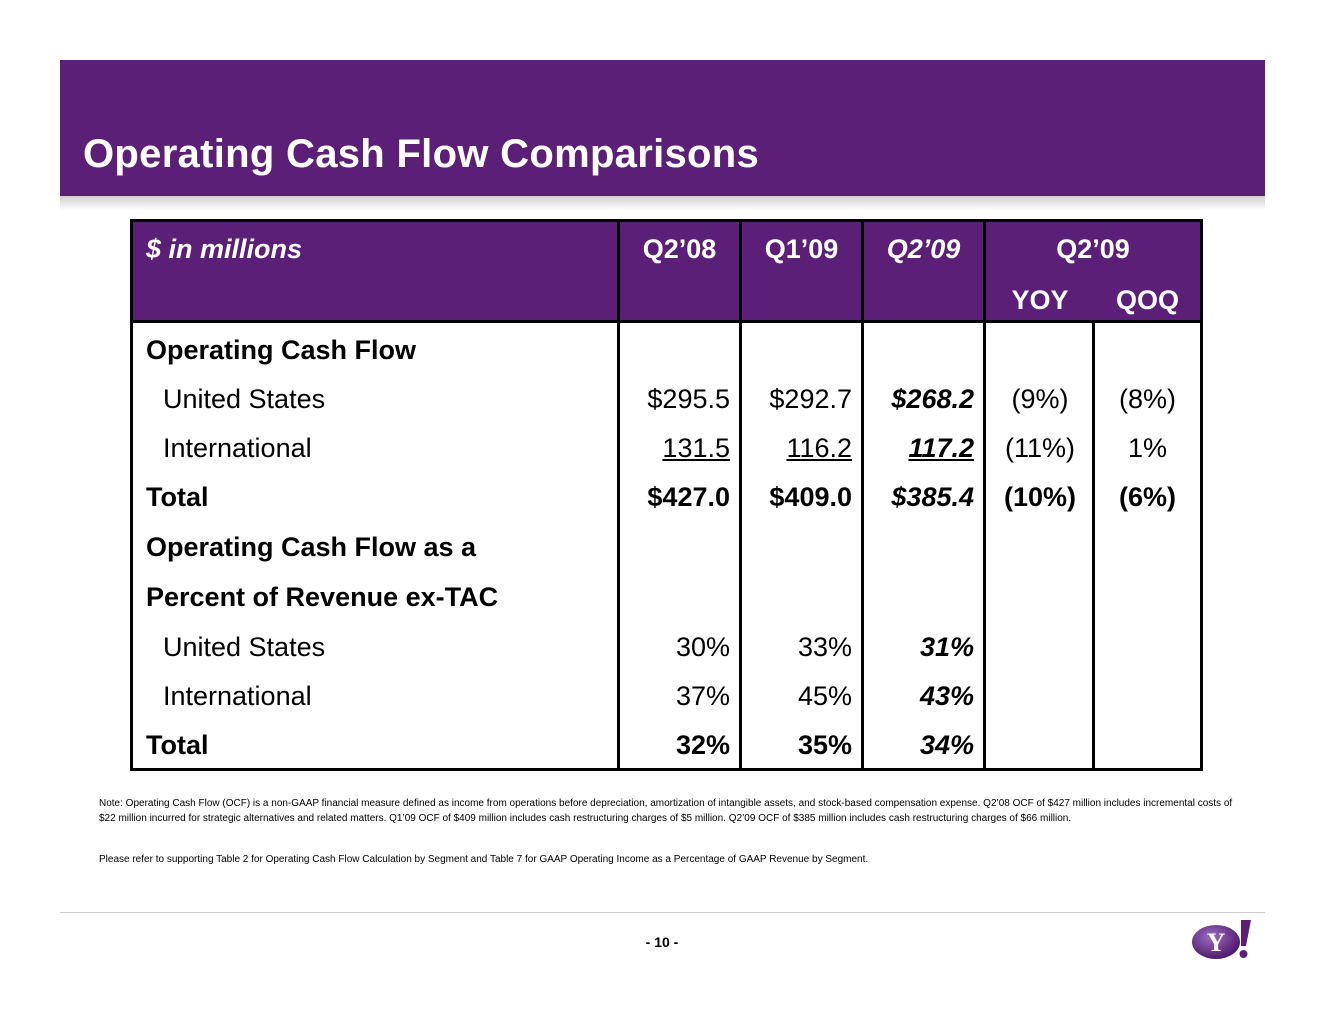 The height and width of the screenshot is (1024, 1325). Describe the element at coordinates (177, 745) in the screenshot. I see `row-label-total-pct: Total` at that location.